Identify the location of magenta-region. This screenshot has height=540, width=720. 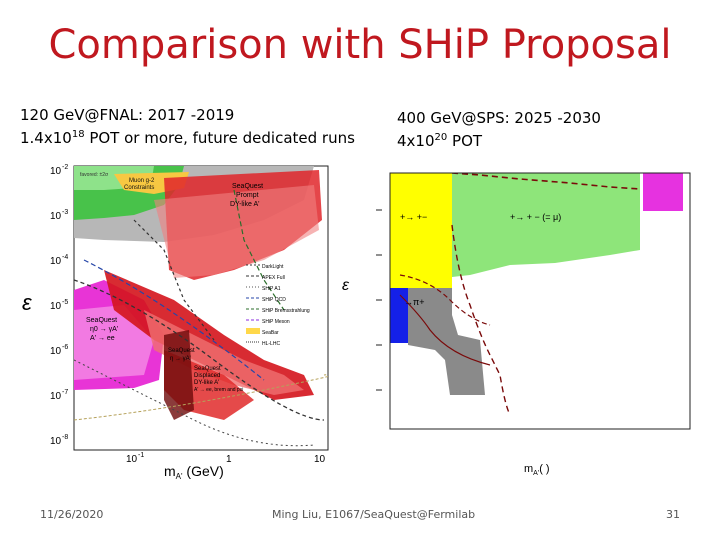
(663, 192).